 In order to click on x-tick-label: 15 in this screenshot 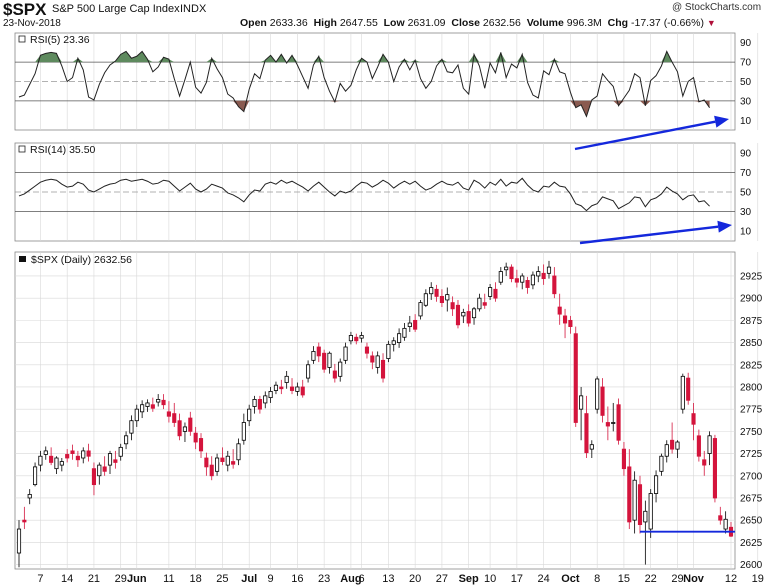, I will do `click(624, 579)`.